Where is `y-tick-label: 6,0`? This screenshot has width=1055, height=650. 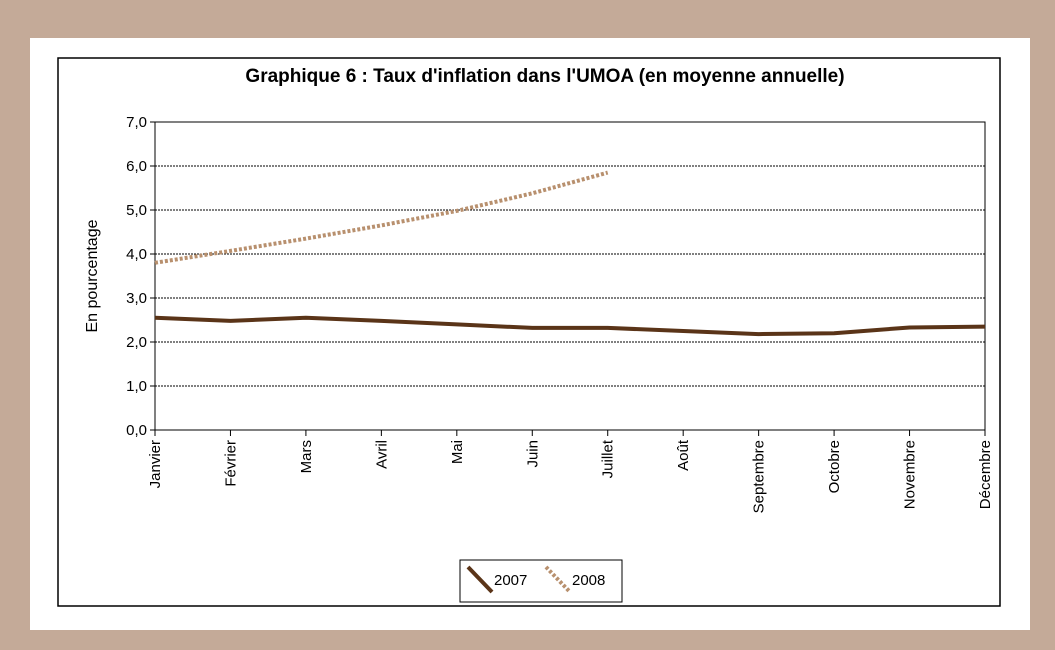 y-tick-label: 6,0 is located at coordinates (136, 166).